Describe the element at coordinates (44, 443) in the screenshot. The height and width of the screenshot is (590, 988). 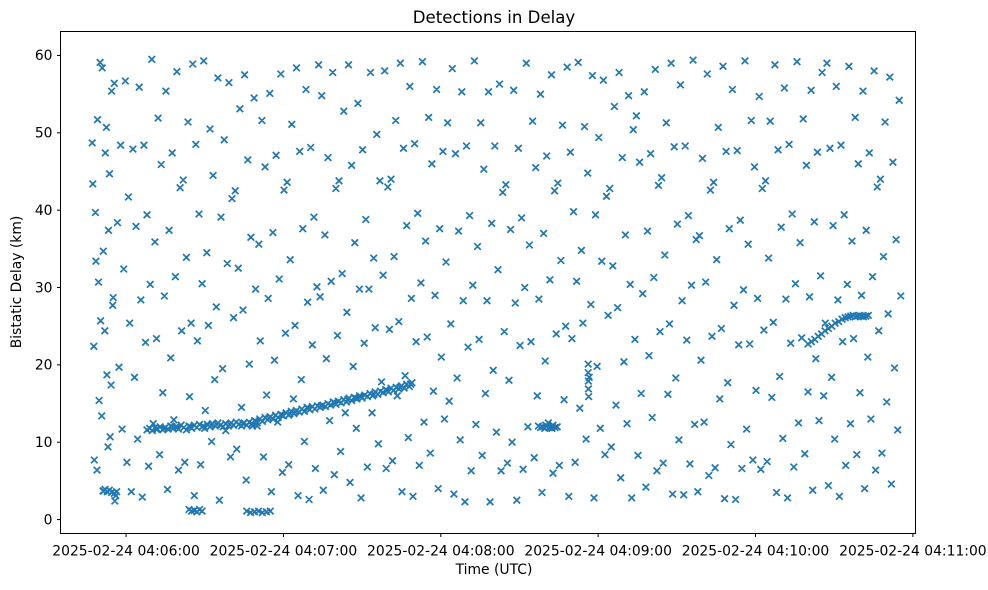
I see `y-tick-label: 10` at that location.